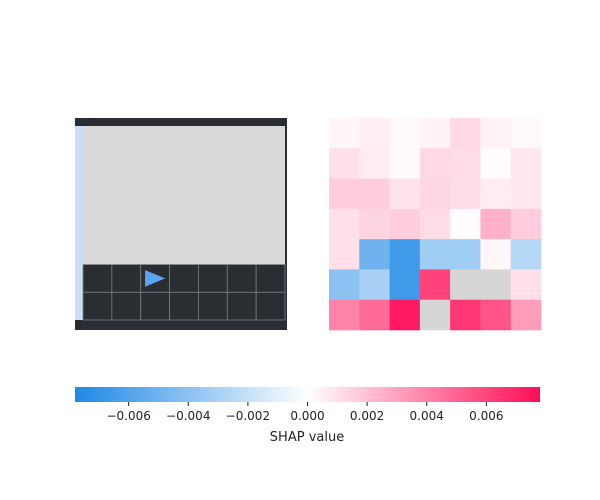 The width and height of the screenshot is (600, 500). Describe the element at coordinates (307, 394) in the screenshot. I see `colorbar-gradient` at that location.